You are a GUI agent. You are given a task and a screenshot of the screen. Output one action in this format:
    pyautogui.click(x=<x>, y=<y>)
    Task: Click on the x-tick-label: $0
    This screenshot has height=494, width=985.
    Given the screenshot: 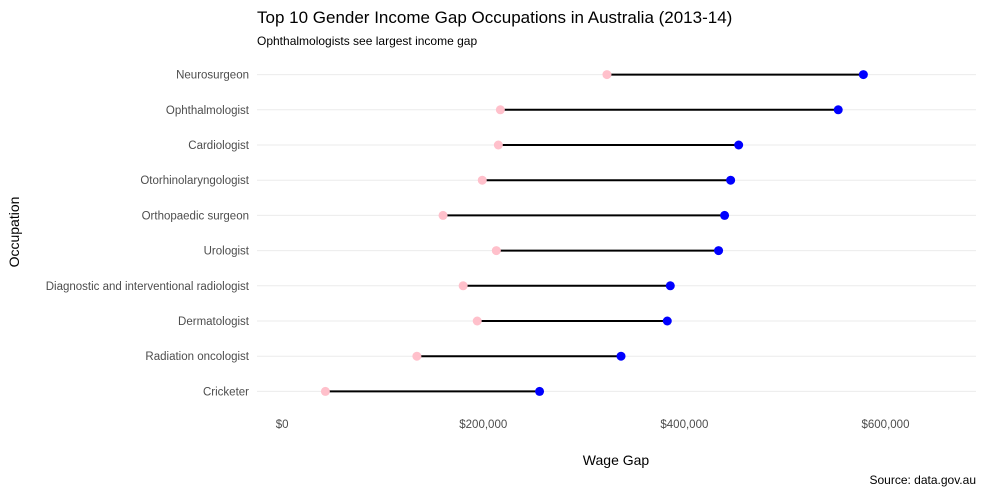 What is the action you would take?
    pyautogui.click(x=282, y=425)
    